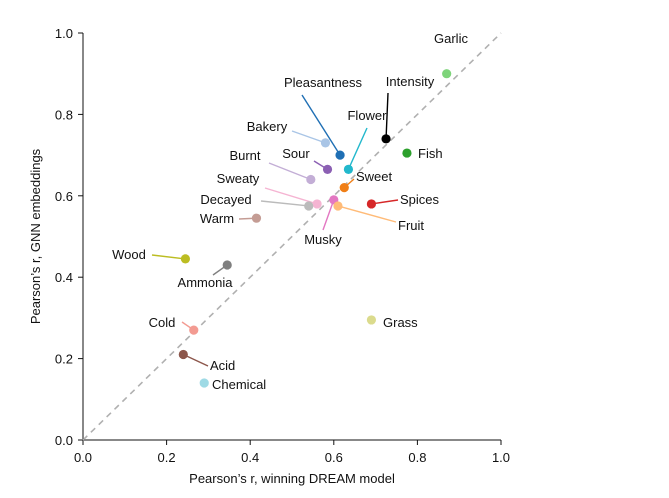  Describe the element at coordinates (267, 126) in the screenshot. I see `point-label-bakery: Bakery` at that location.